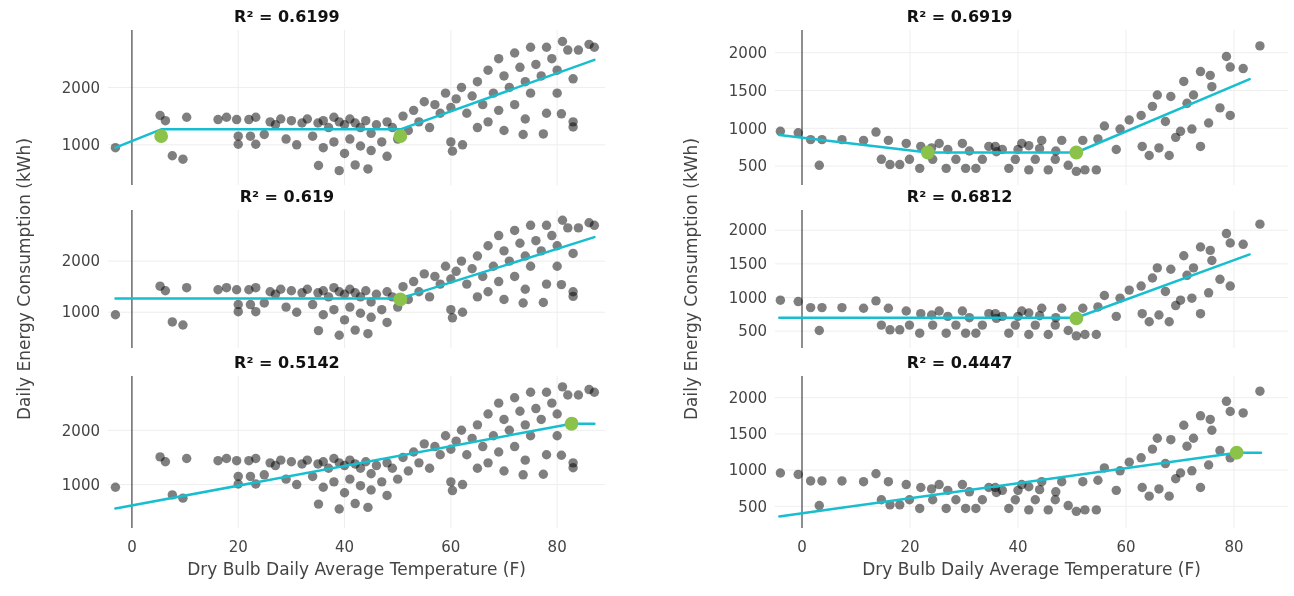 The height and width of the screenshot is (596, 1294). I want to click on chart-title: R² = 0.6919, so click(959, 16).